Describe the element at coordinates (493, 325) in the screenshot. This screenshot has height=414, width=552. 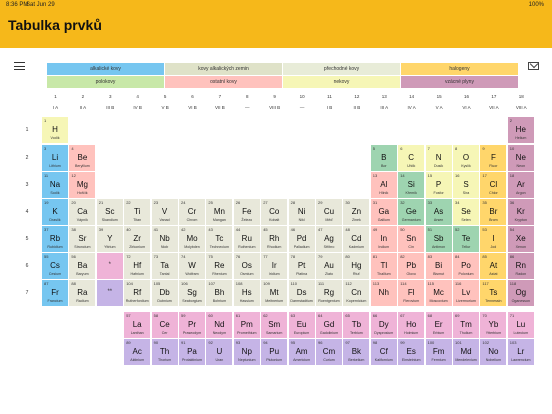
I see `element-cell: 70 Yb Ytterbium` at that location.